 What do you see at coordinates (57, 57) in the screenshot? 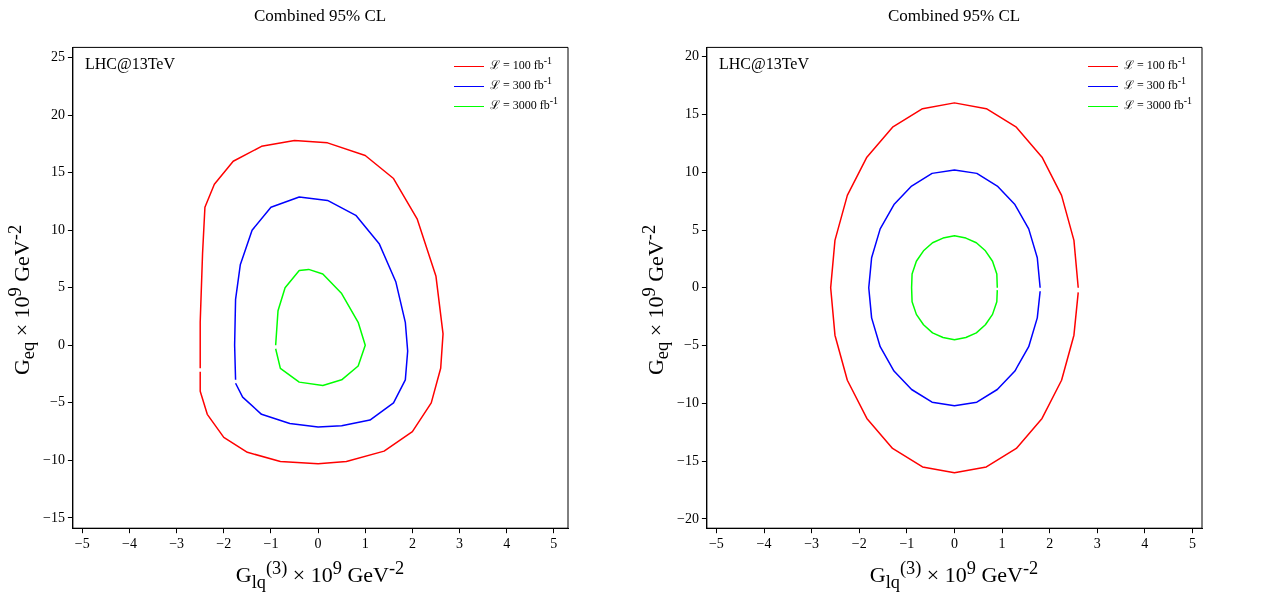
I see `y-tick-label: 25` at bounding box center [57, 57].